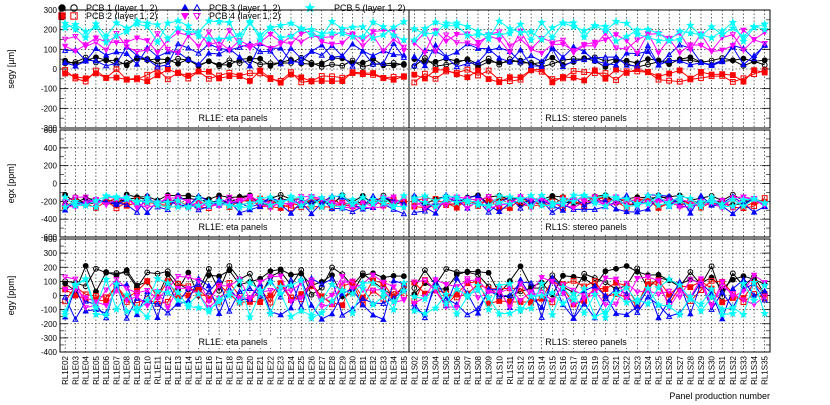  What do you see at coordinates (510, 369) in the screenshot?
I see `x-tick-label: RL1S11` at bounding box center [510, 369].